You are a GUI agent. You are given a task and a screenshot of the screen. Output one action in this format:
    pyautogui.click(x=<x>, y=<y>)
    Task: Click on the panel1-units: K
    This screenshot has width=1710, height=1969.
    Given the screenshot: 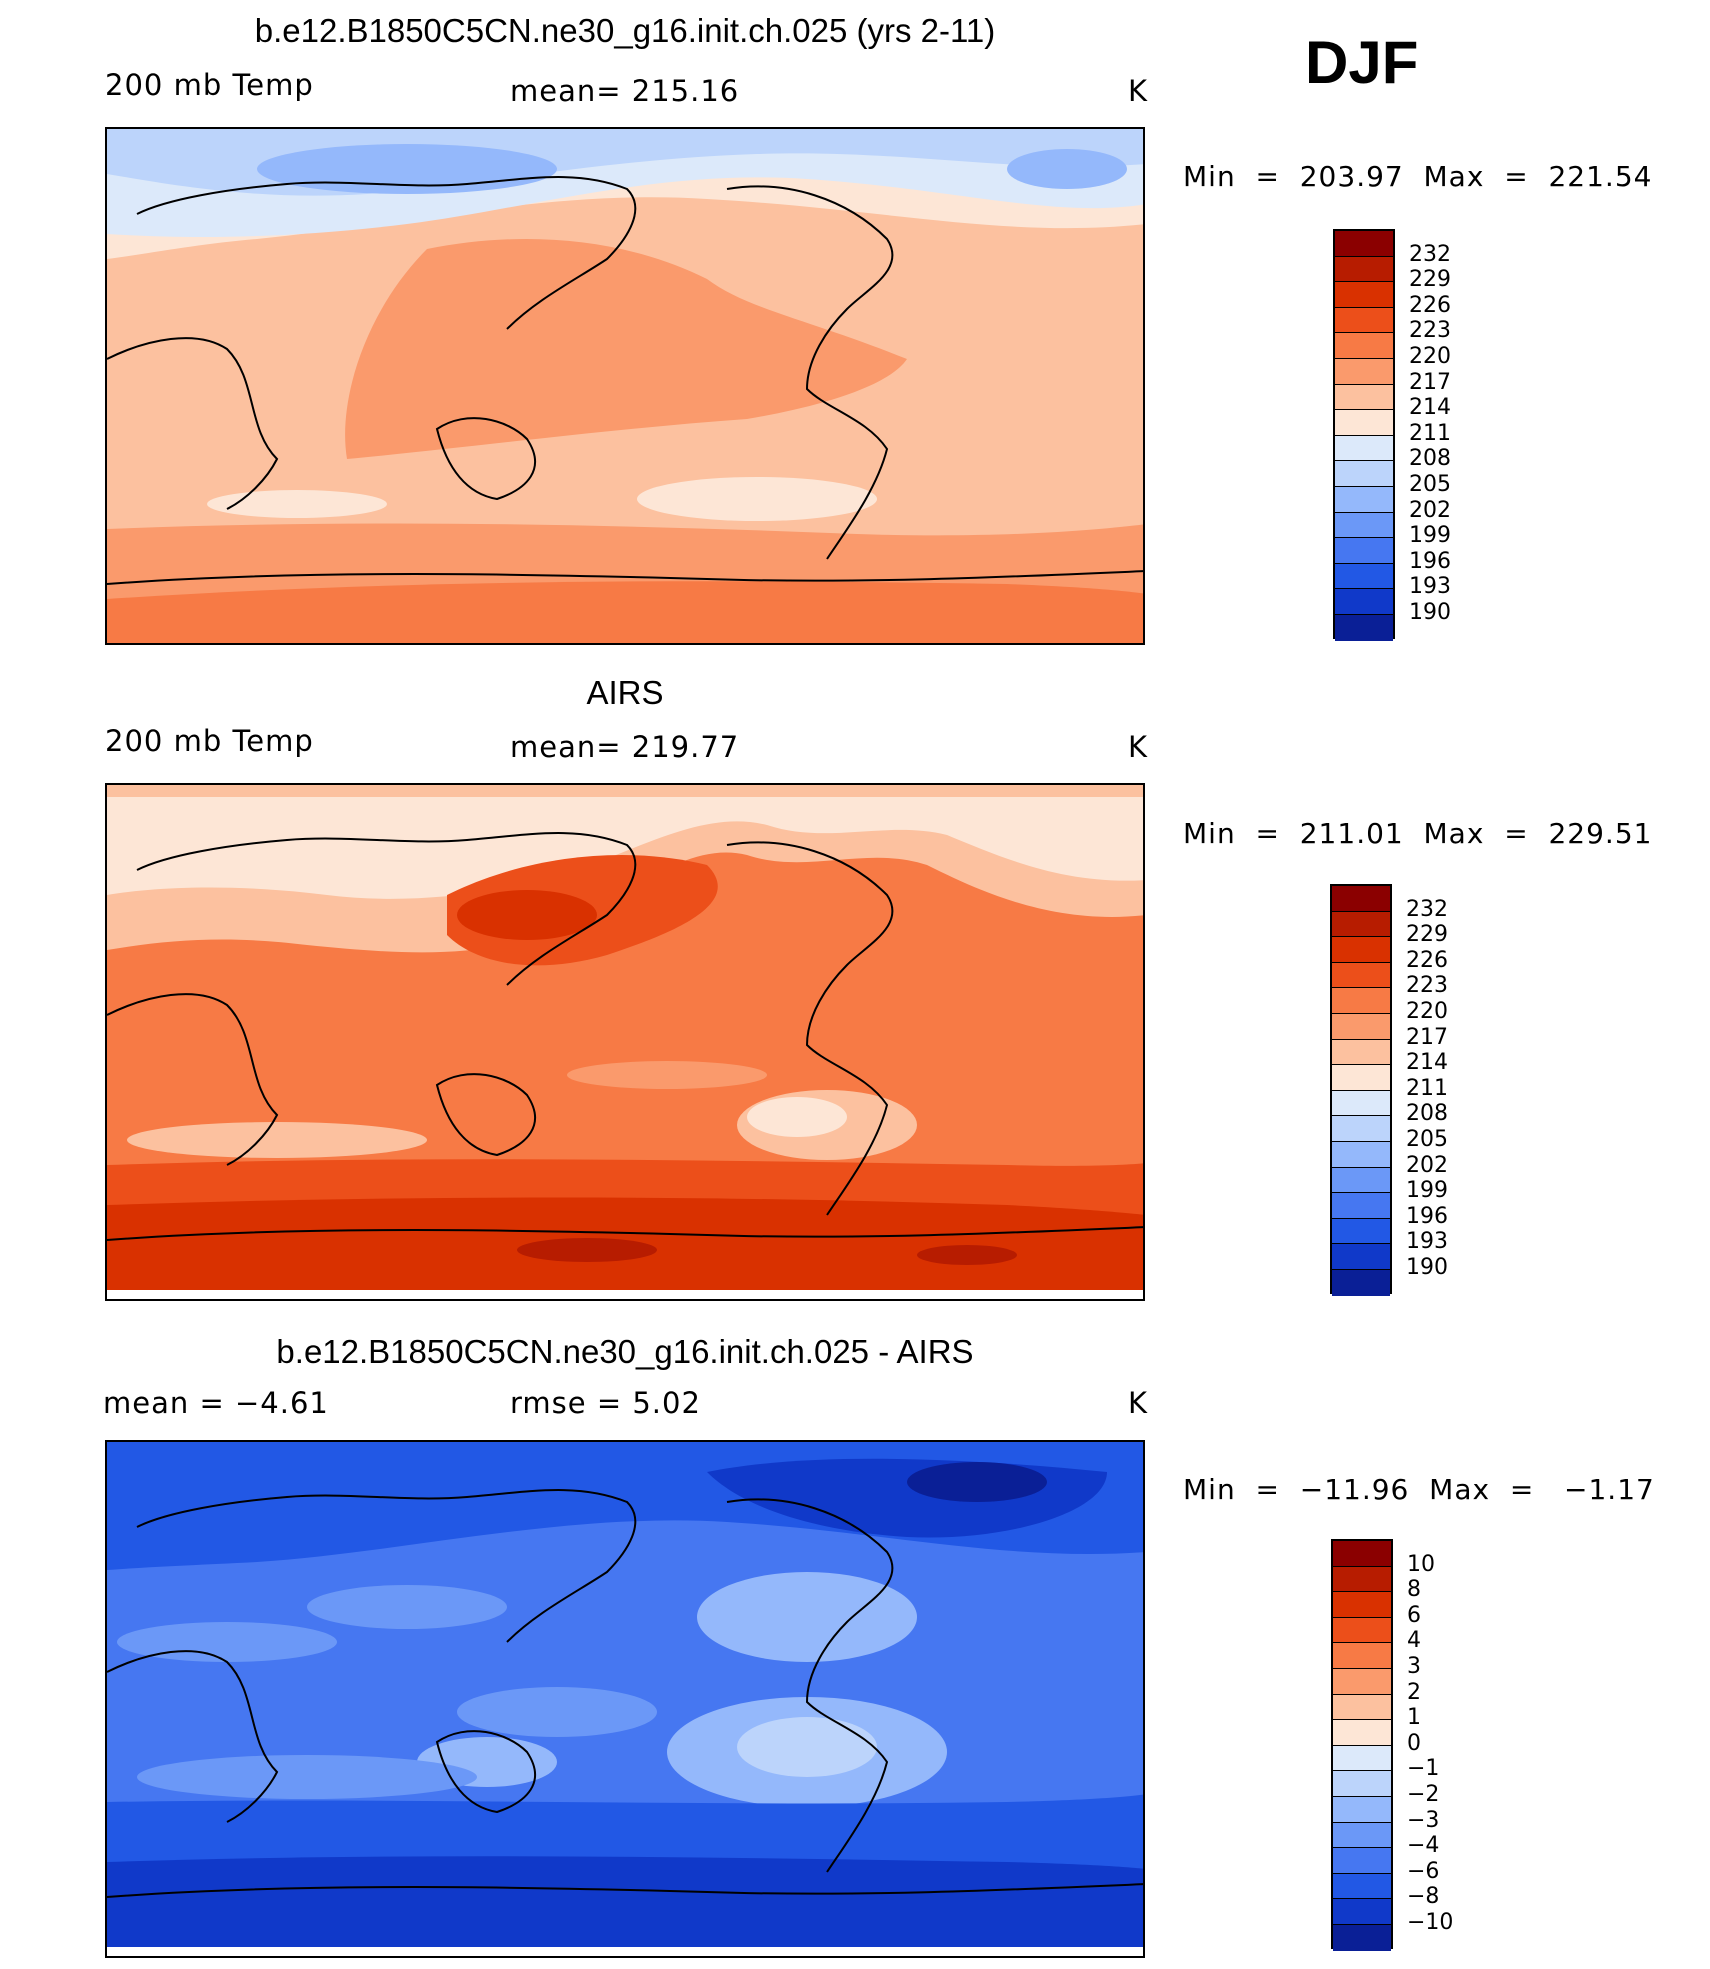 What is the action you would take?
    pyautogui.click(x=1138, y=91)
    